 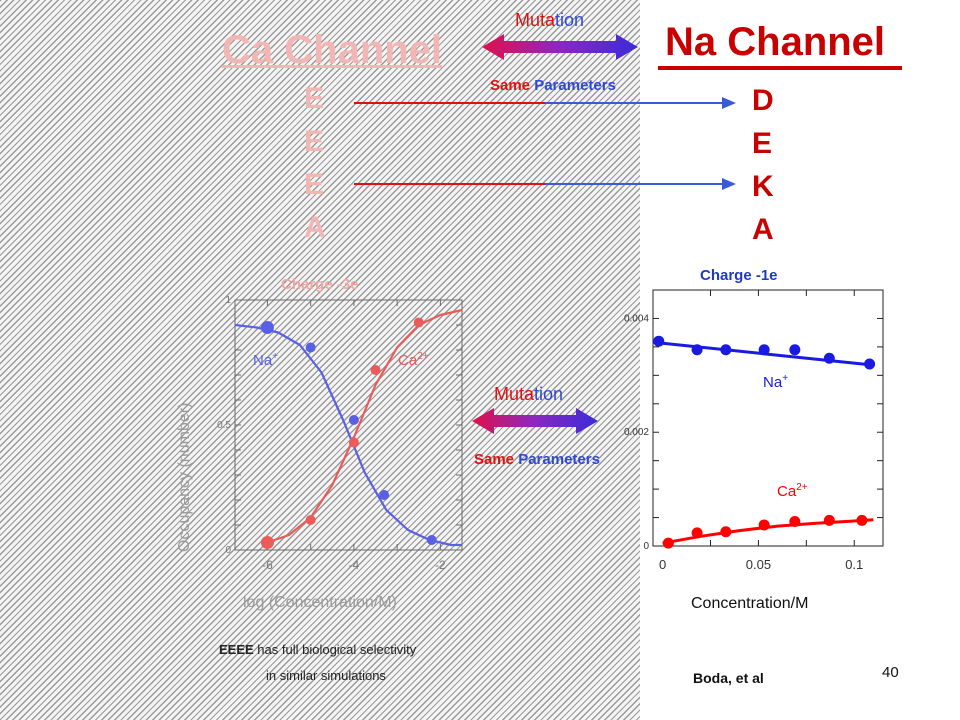 I want to click on citation: Boda, et al, so click(x=728, y=678).